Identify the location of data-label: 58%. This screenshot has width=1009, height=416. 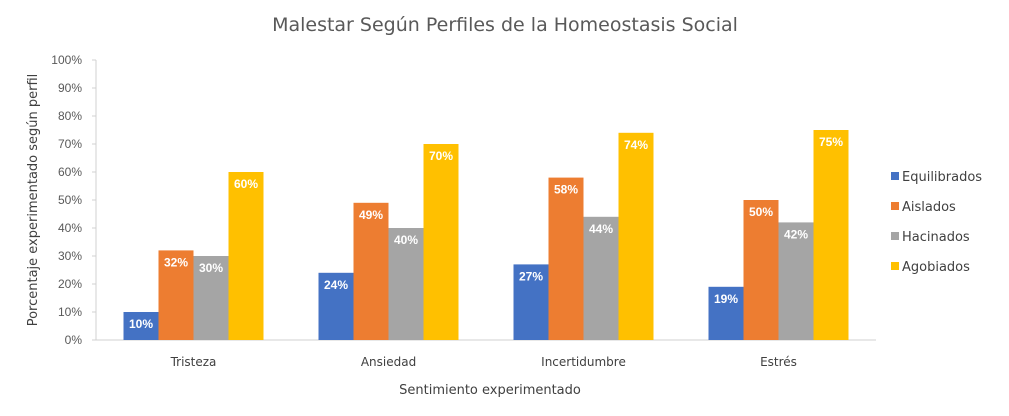
(566, 190).